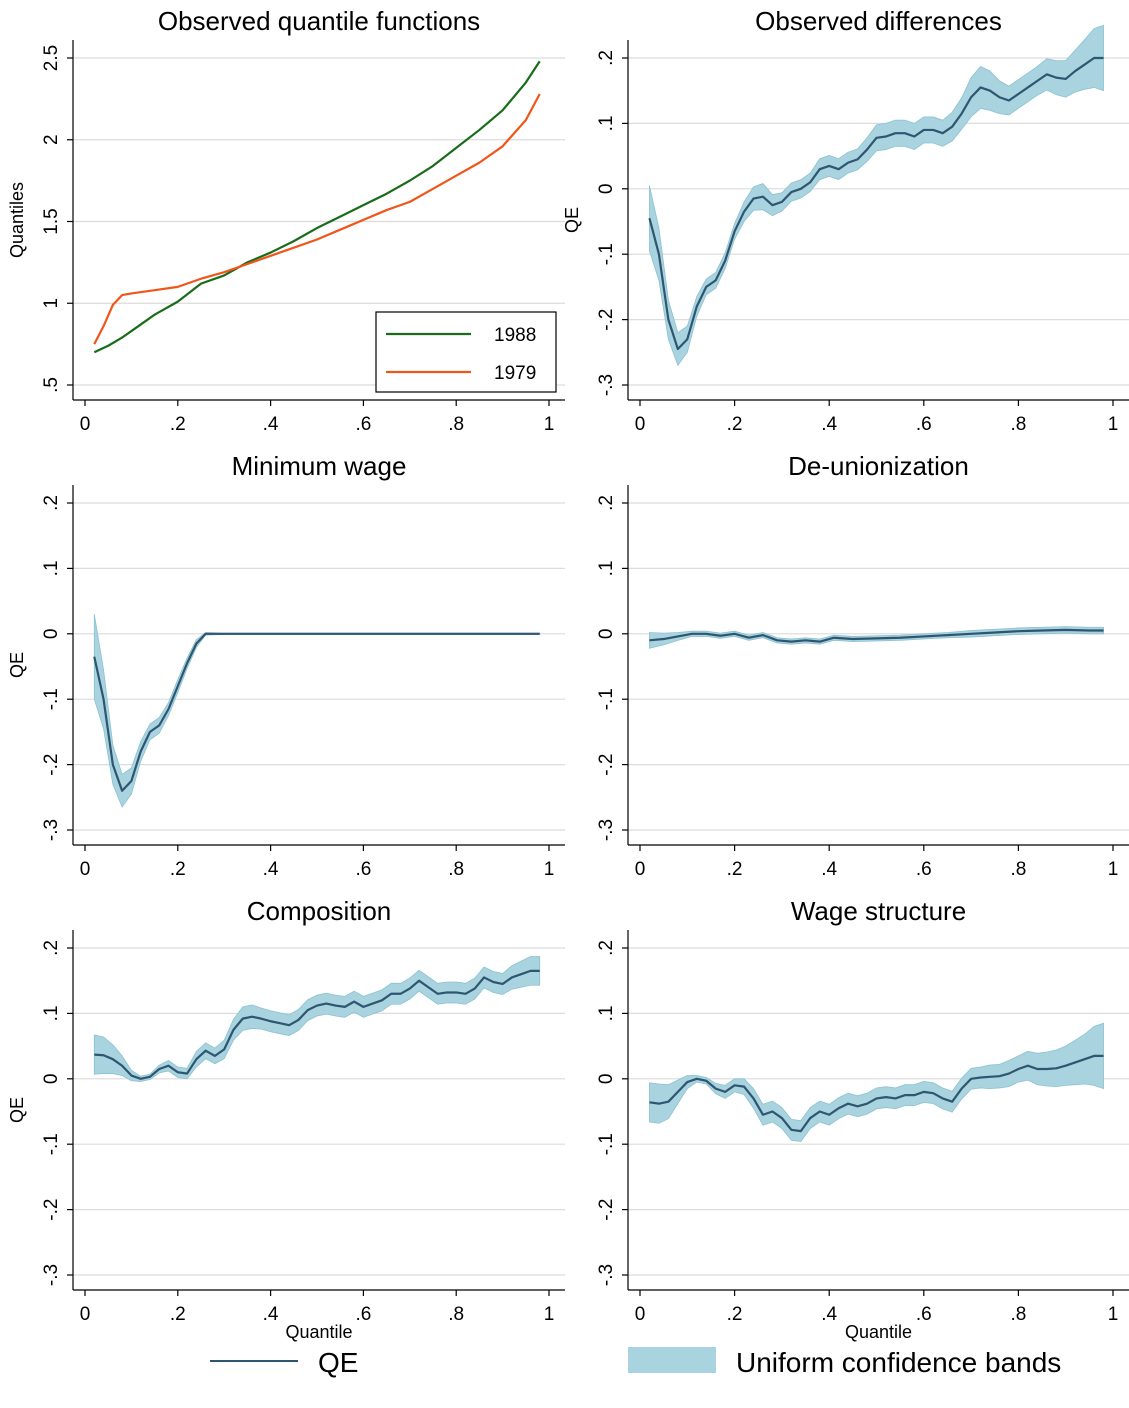 Image resolution: width=1129 pixels, height=1408 pixels. I want to click on inset-legend-label: 1988, so click(515, 335).